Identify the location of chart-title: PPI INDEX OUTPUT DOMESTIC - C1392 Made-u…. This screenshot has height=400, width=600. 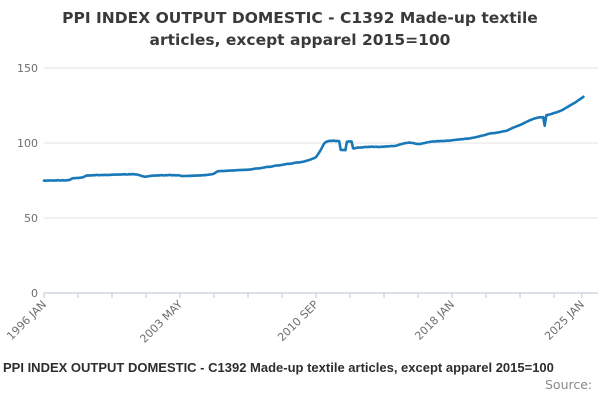
(300, 29).